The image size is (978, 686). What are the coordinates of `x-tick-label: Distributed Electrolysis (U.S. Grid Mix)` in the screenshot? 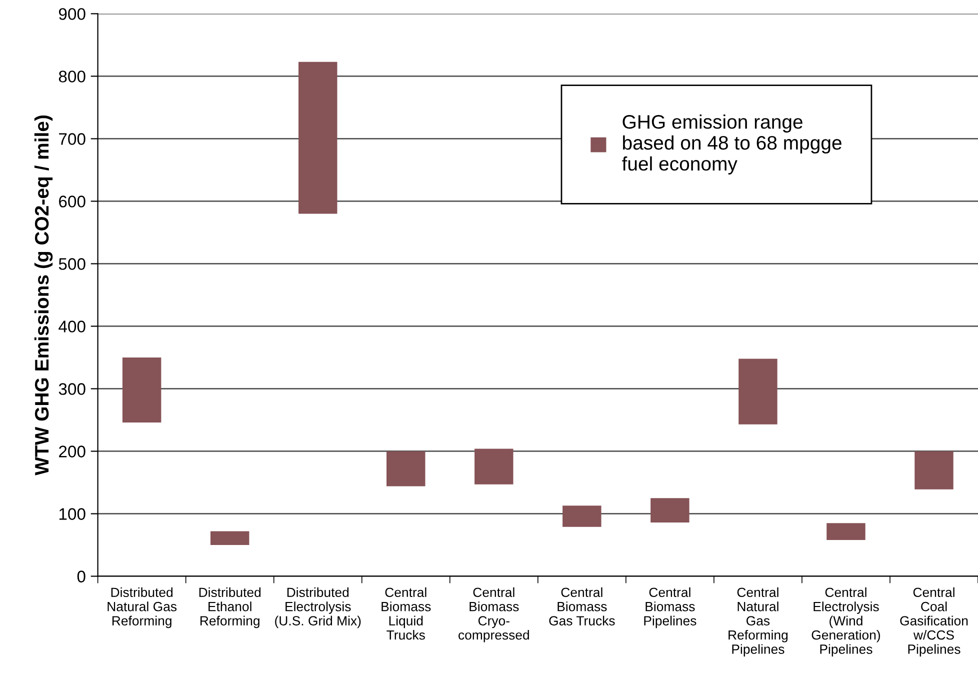 It's located at (318, 607).